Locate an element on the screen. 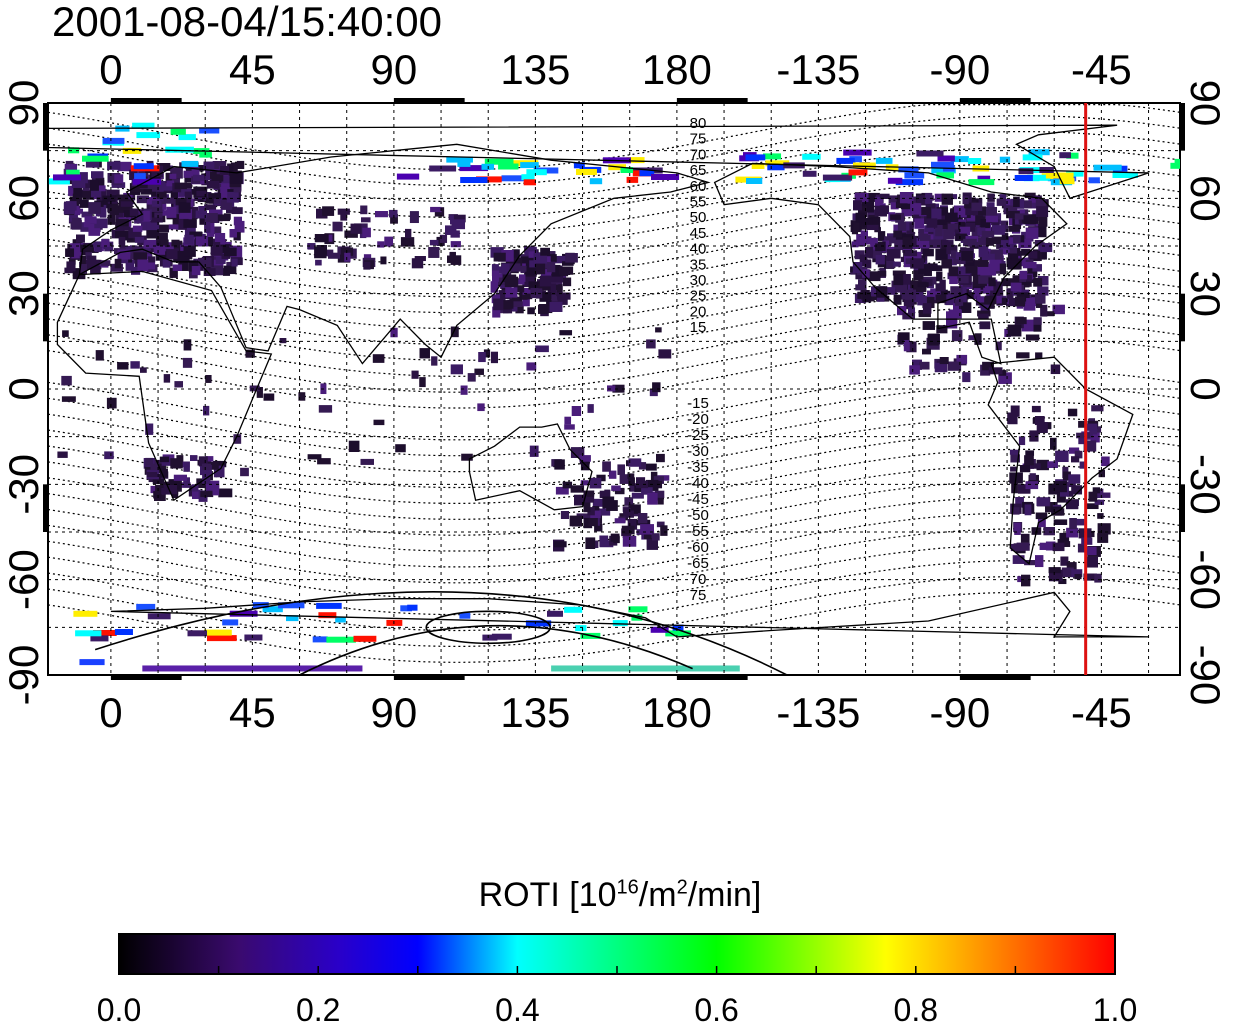 The image size is (1240, 1024). contour-label: 50 is located at coordinates (698, 217).